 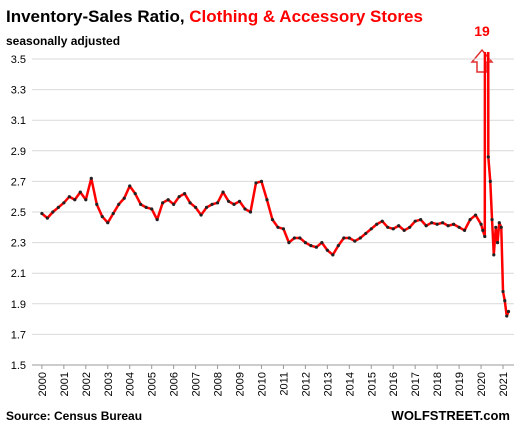 I want to click on x-tick-label: 2008, so click(x=219, y=384).